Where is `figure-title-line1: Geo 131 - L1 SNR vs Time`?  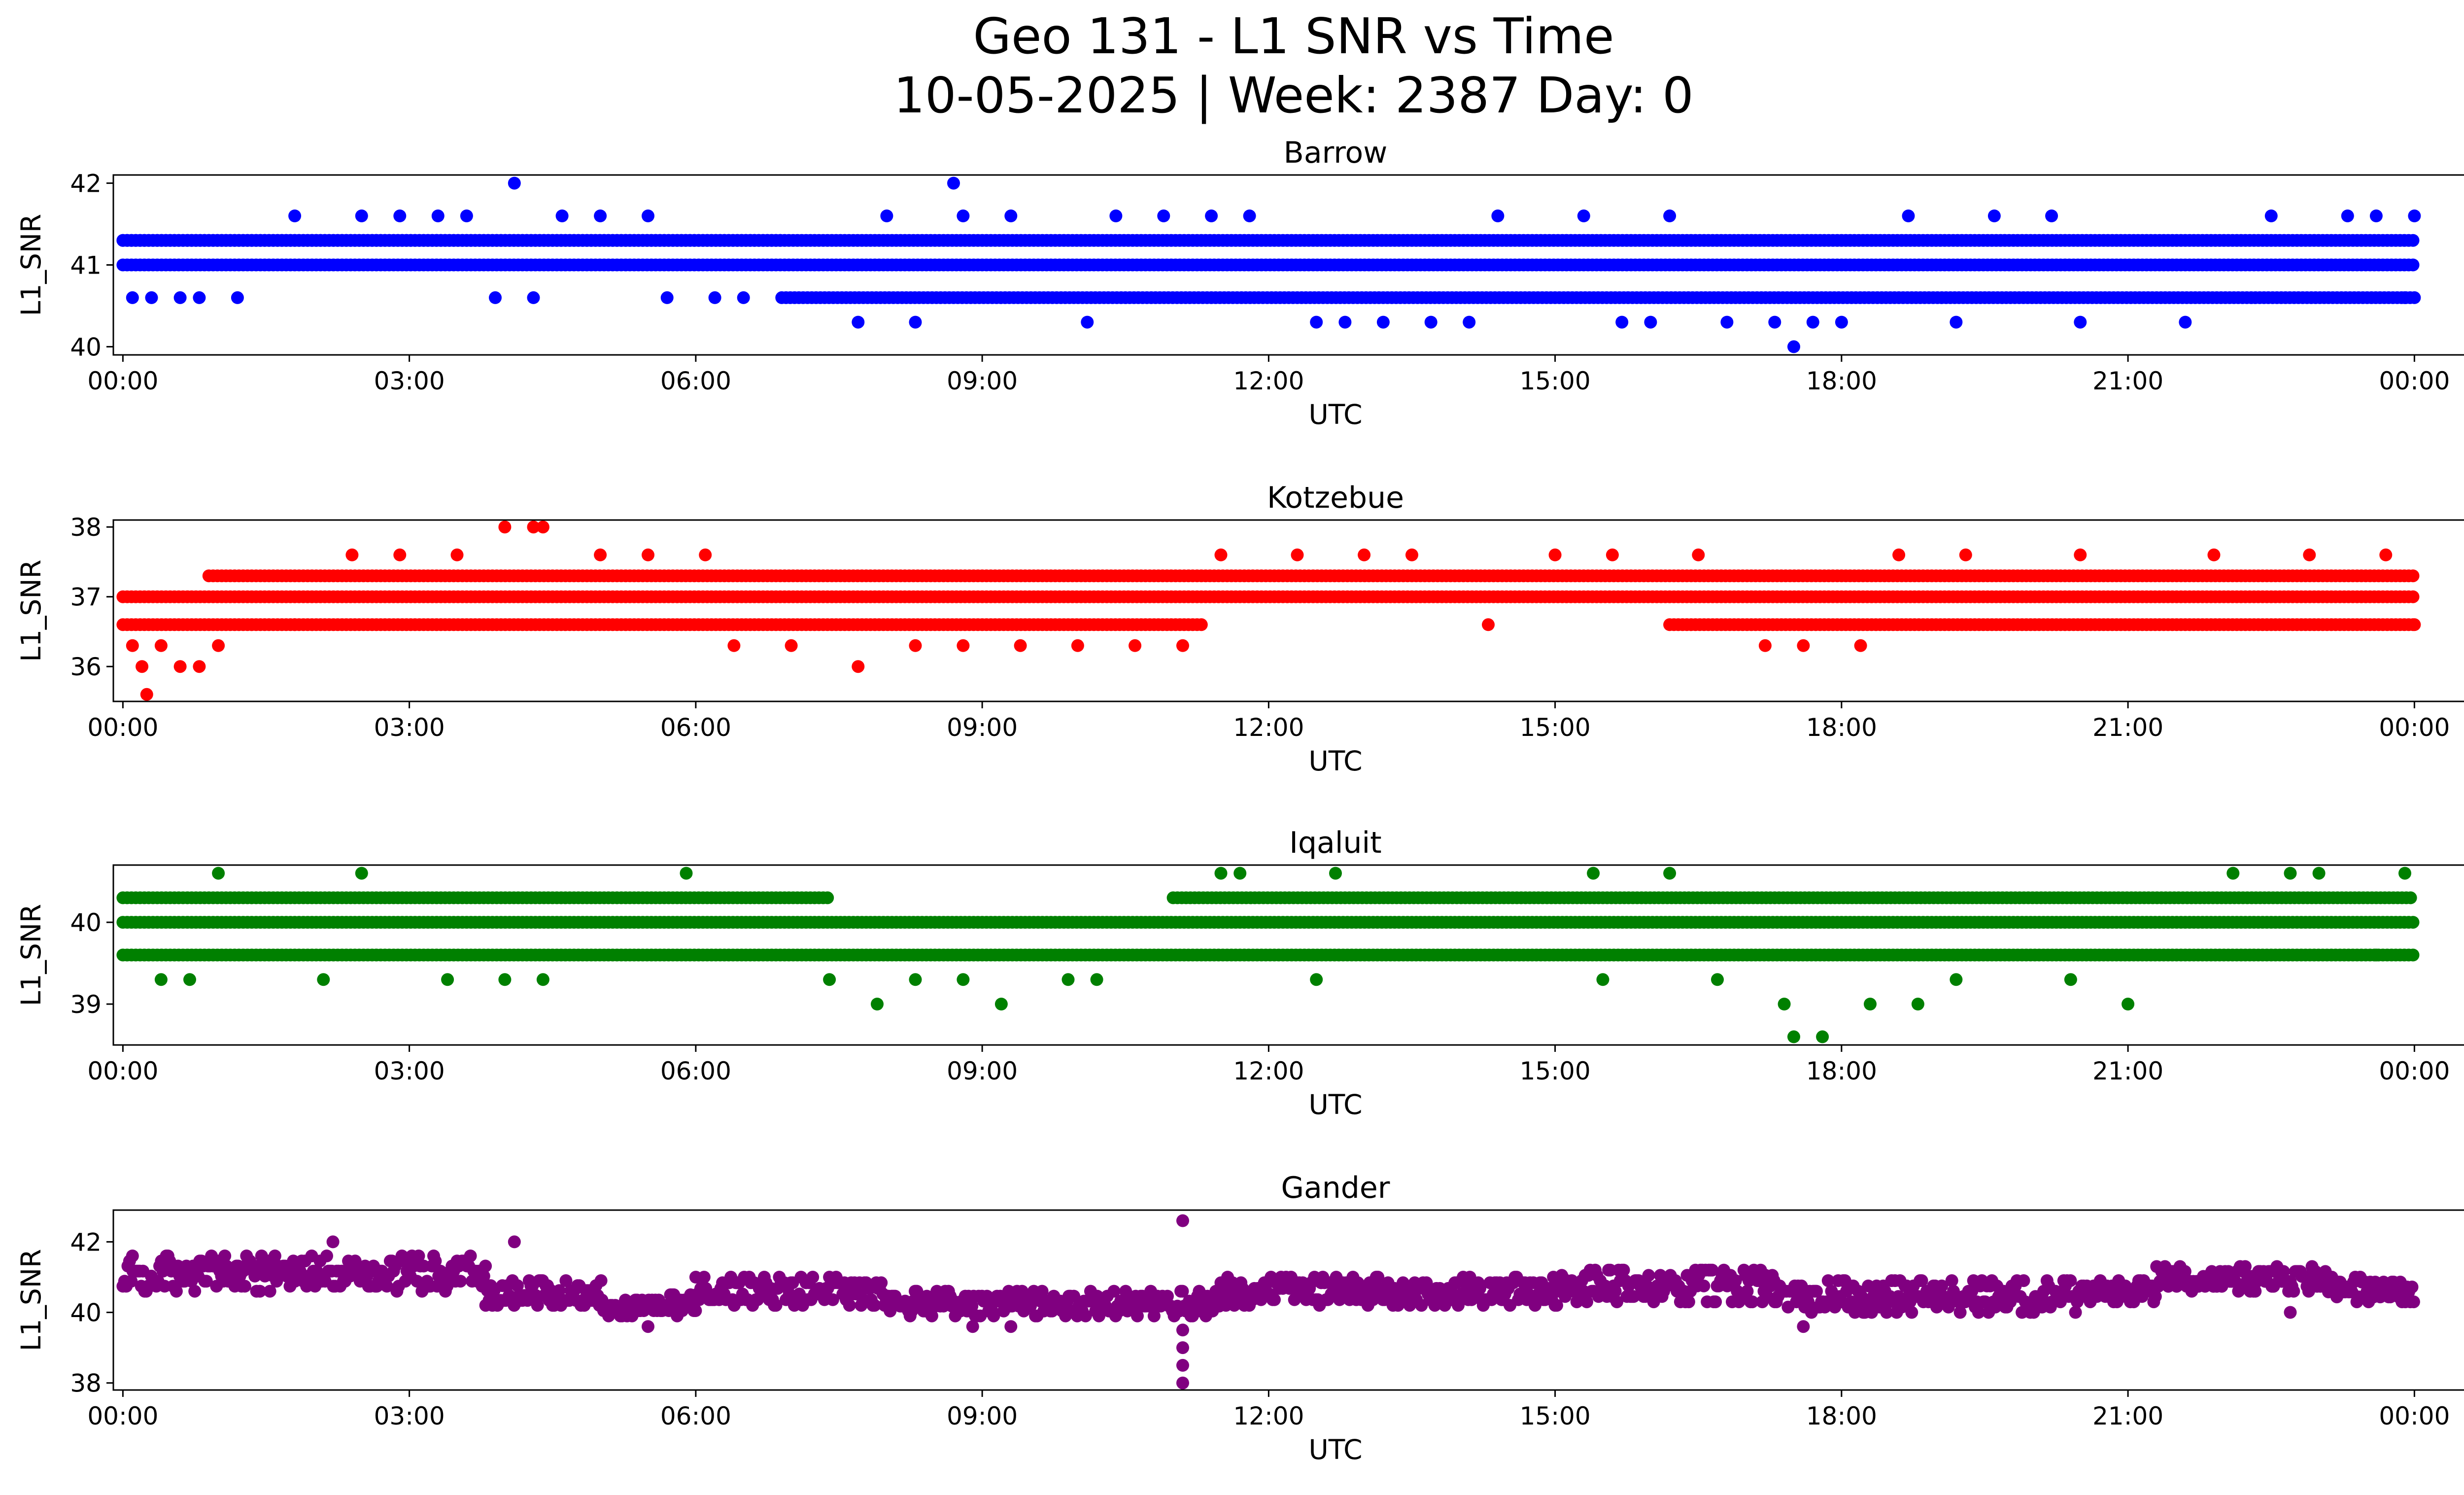
figure-title-line1: Geo 131 - L1 SNR vs Time is located at coordinates (1293, 36).